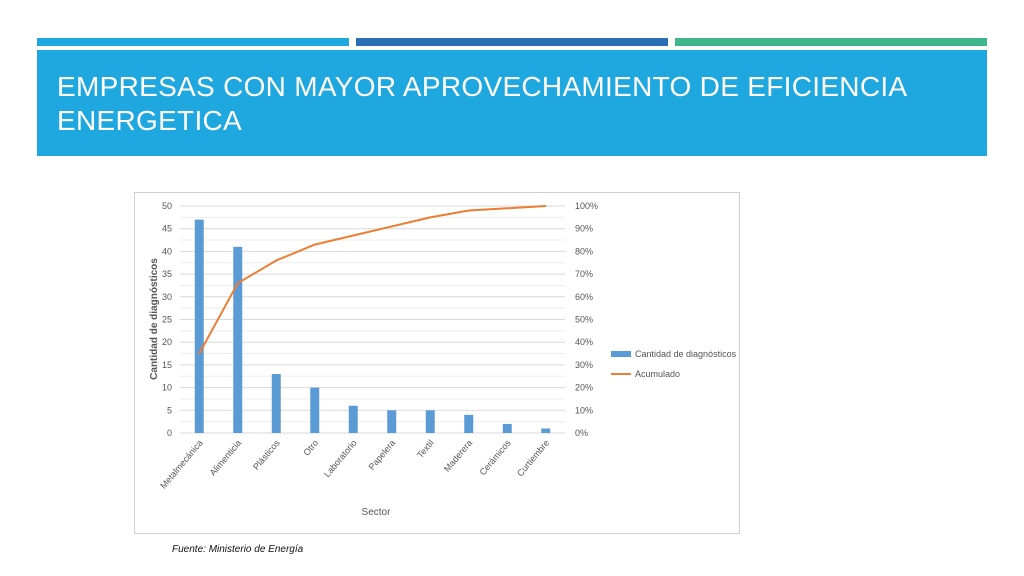  I want to click on y-tick-label: 40, so click(167, 251).